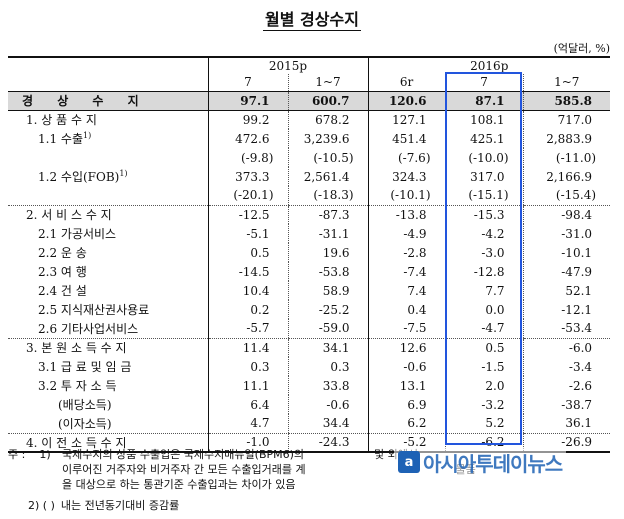 This screenshot has width=624, height=519. Describe the element at coordinates (566, 290) in the screenshot. I see `table-cell: 52.1` at that location.